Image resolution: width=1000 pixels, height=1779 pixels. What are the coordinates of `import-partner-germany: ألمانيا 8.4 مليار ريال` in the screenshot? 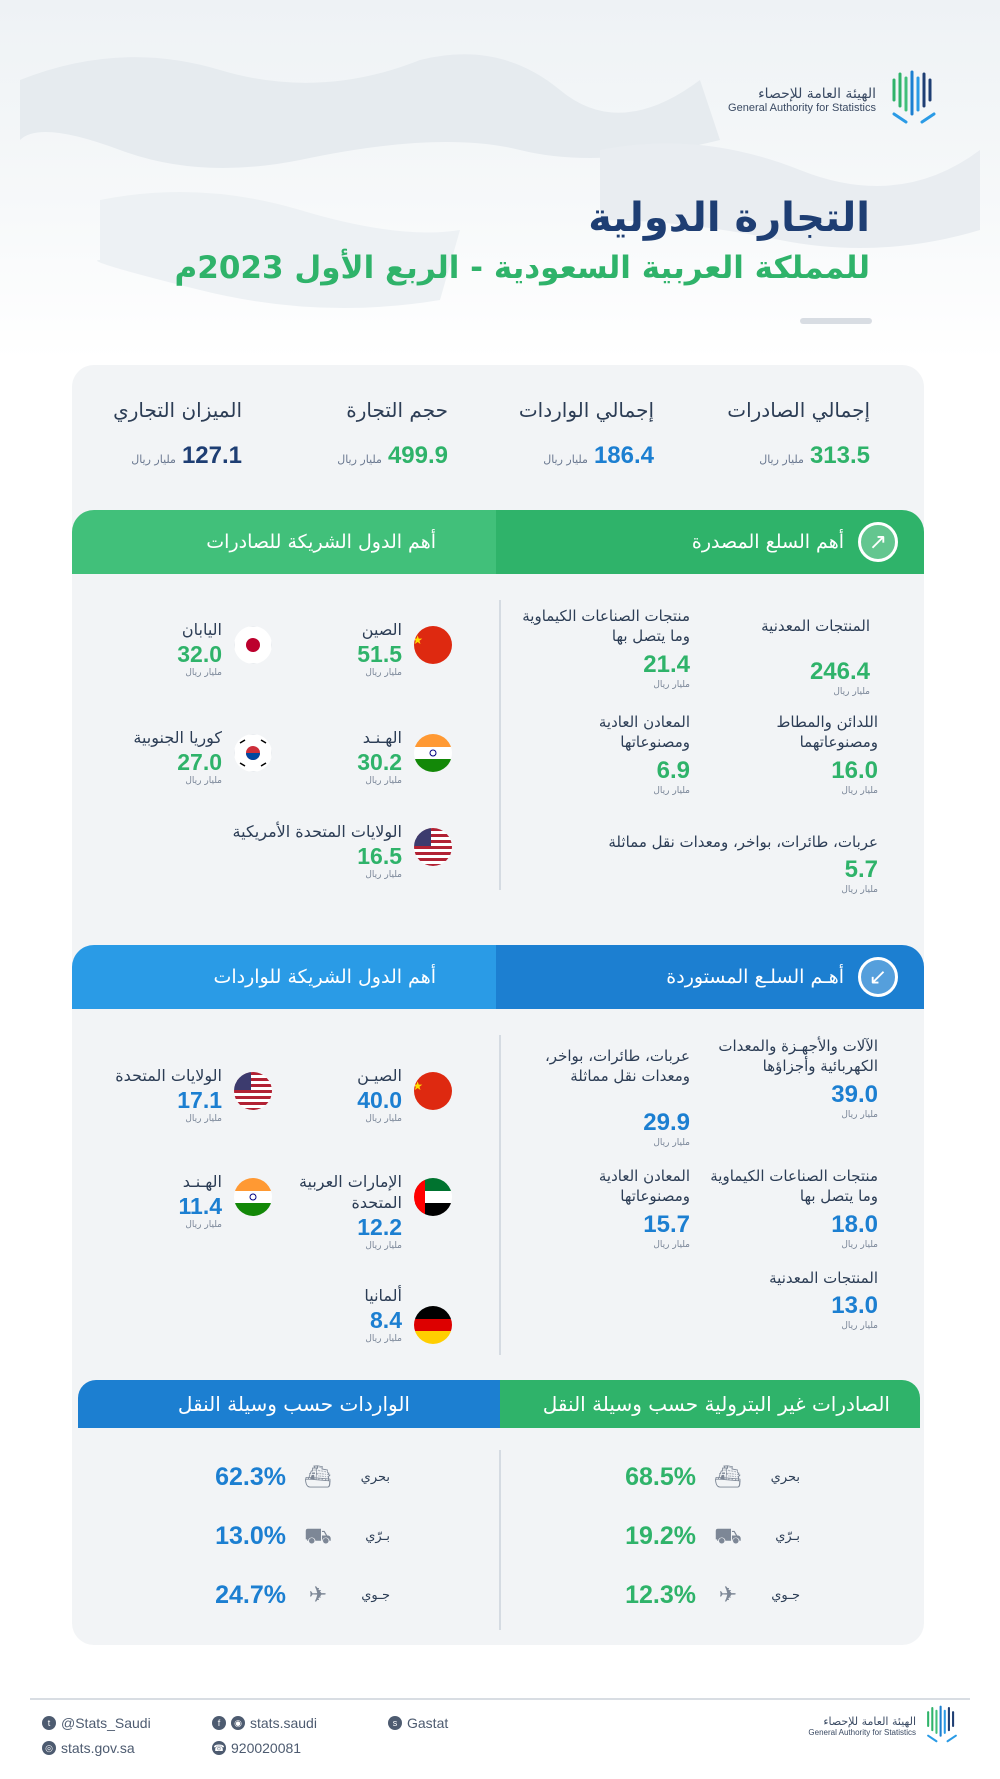 It's located at (372, 1315).